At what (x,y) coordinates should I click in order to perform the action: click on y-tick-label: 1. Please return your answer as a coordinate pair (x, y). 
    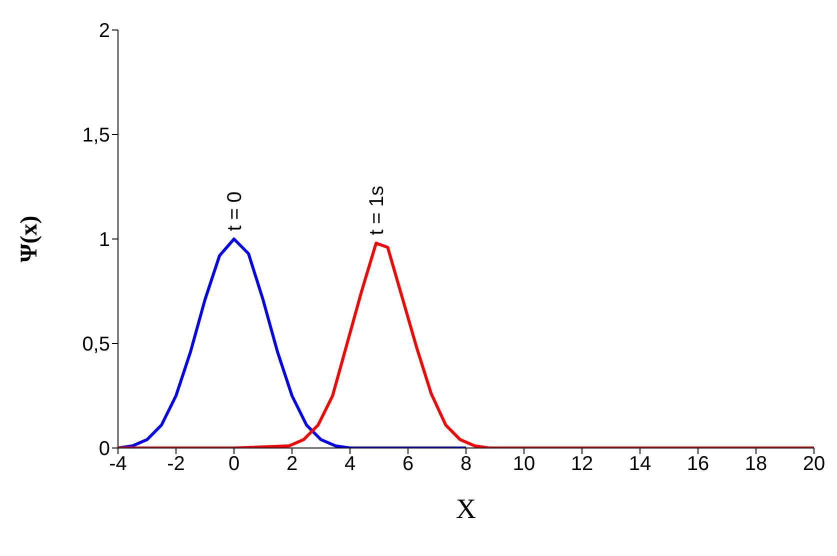
    Looking at the image, I should click on (104, 240).